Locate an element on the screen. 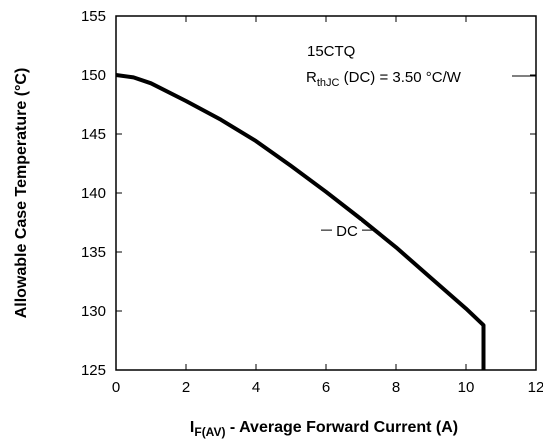  x-tick-label: 10 is located at coordinates (466, 387).